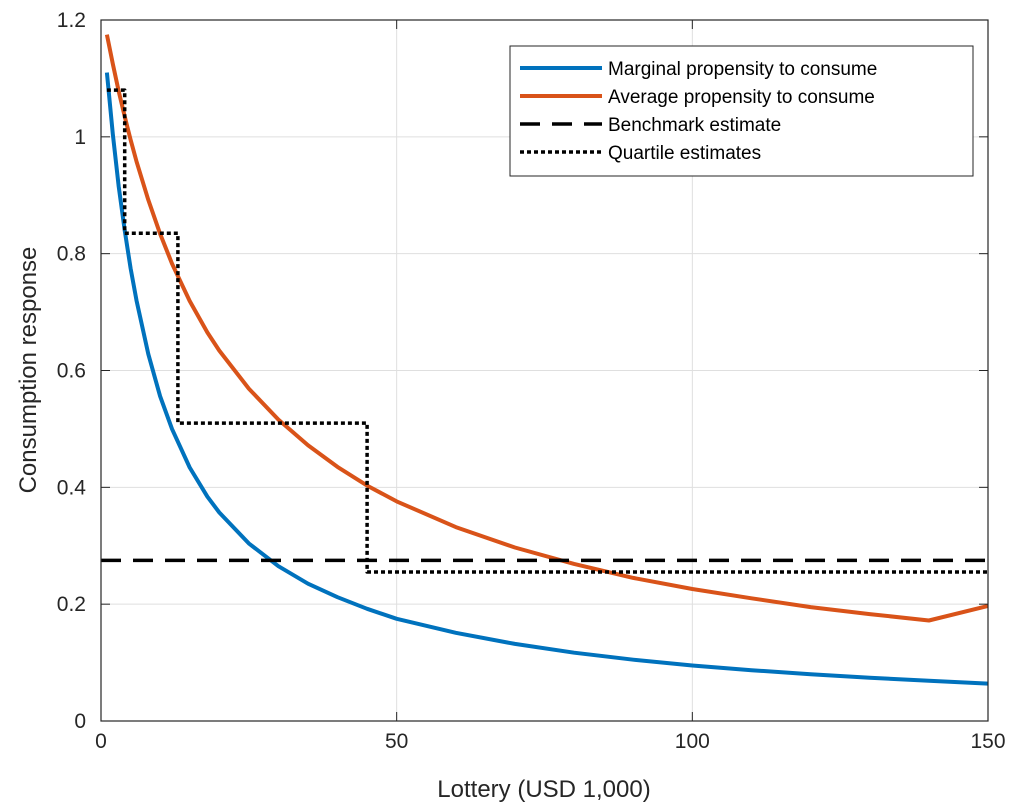 The image size is (1011, 806). I want to click on legend-label: Quartile estimates, so click(684, 153).